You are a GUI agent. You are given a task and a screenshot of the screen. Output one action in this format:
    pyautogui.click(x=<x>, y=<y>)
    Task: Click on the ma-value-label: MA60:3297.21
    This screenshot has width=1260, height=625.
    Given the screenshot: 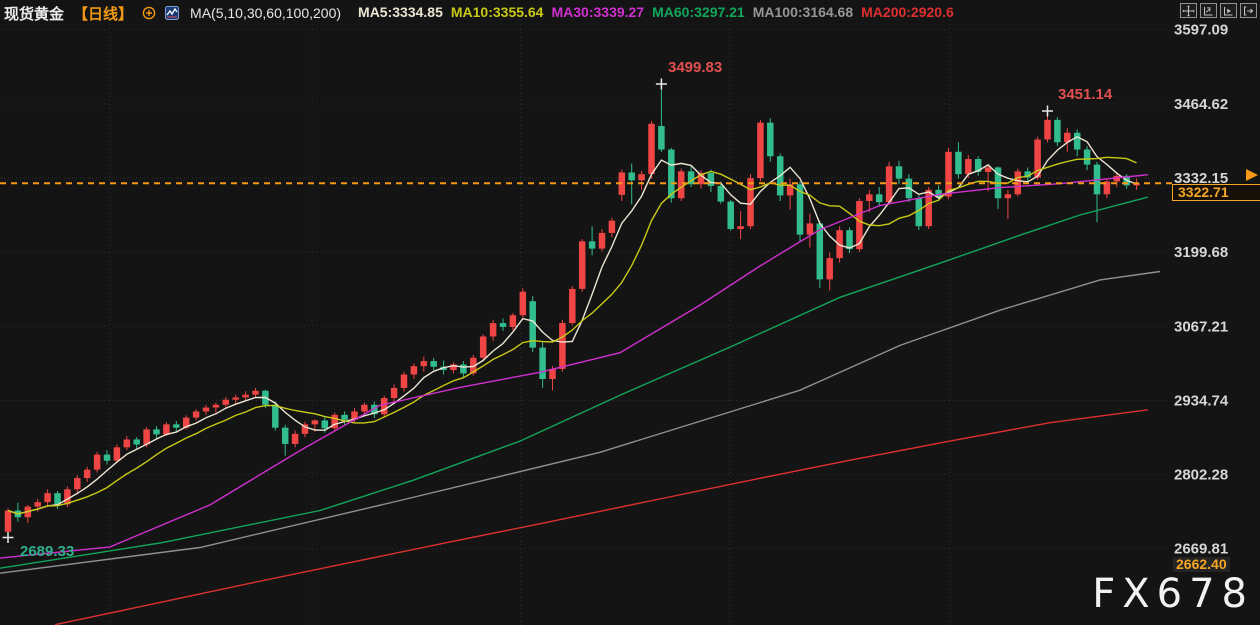 What is the action you would take?
    pyautogui.click(x=698, y=12)
    